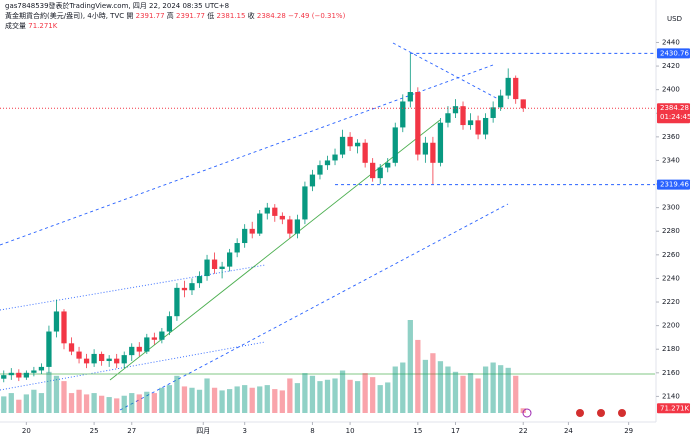 The height and width of the screenshot is (438, 692). What do you see at coordinates (574, 413) in the screenshot?
I see `events` at bounding box center [574, 413].